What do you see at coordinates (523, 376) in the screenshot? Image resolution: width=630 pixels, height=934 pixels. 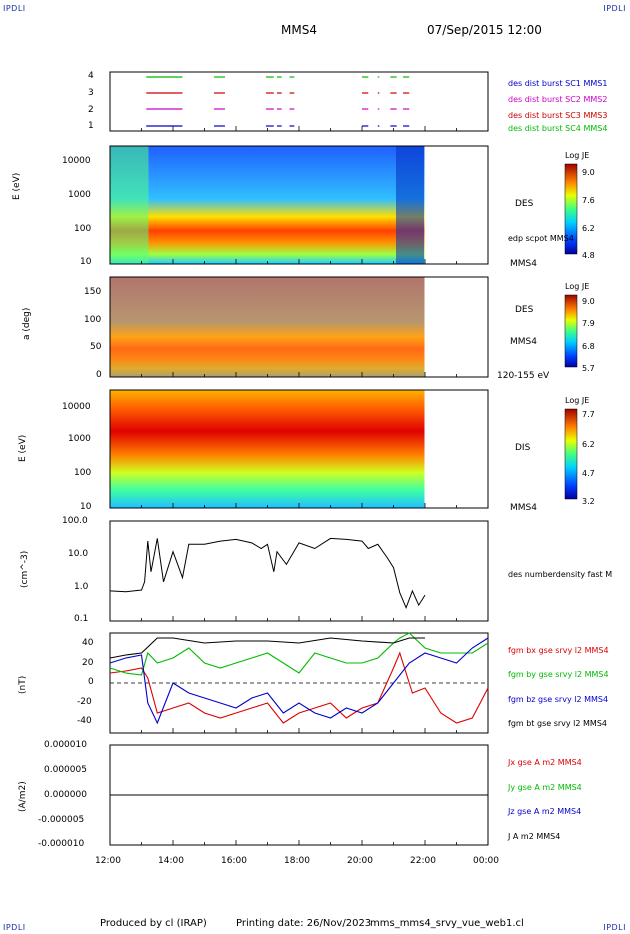 I see `p3-energy-range: 120-155 eV` at bounding box center [523, 376].